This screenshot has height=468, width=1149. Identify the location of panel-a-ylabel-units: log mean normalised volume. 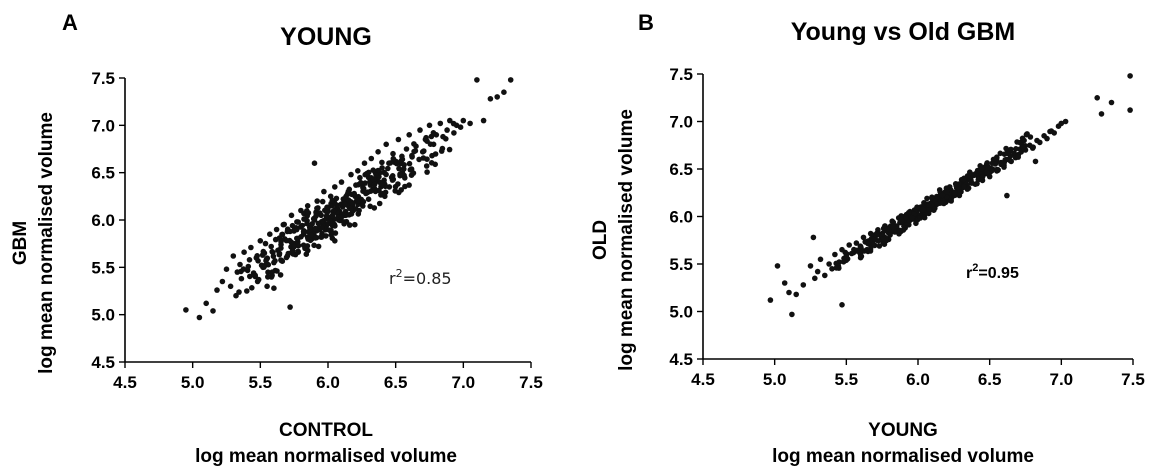
(46, 243).